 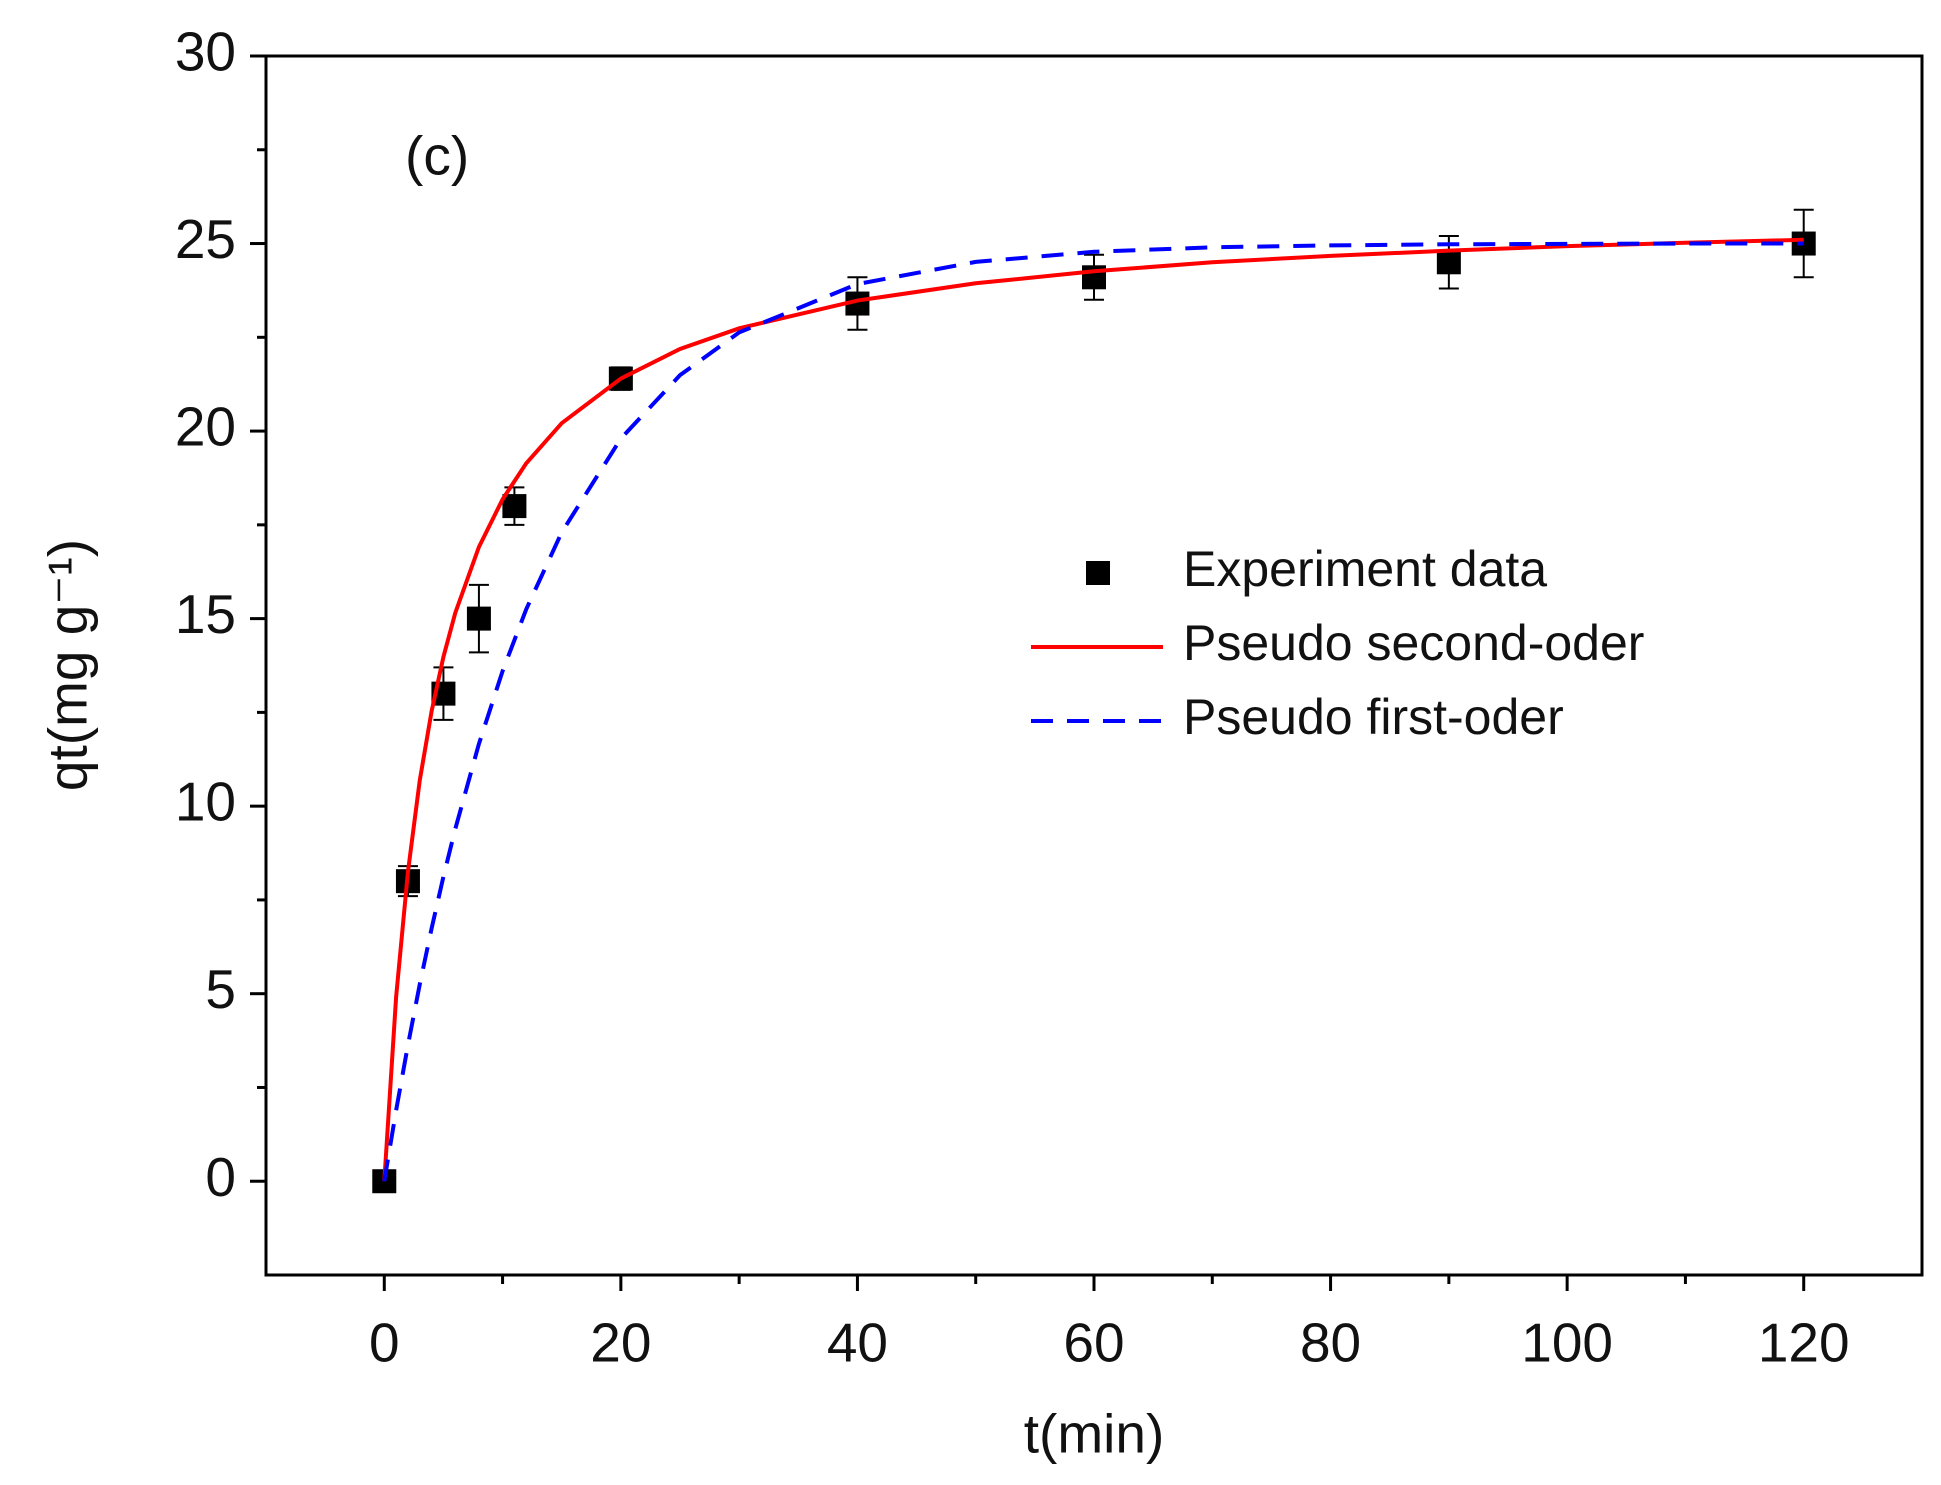 What do you see at coordinates (620, 1343) in the screenshot?
I see `x-tick-label: 20` at bounding box center [620, 1343].